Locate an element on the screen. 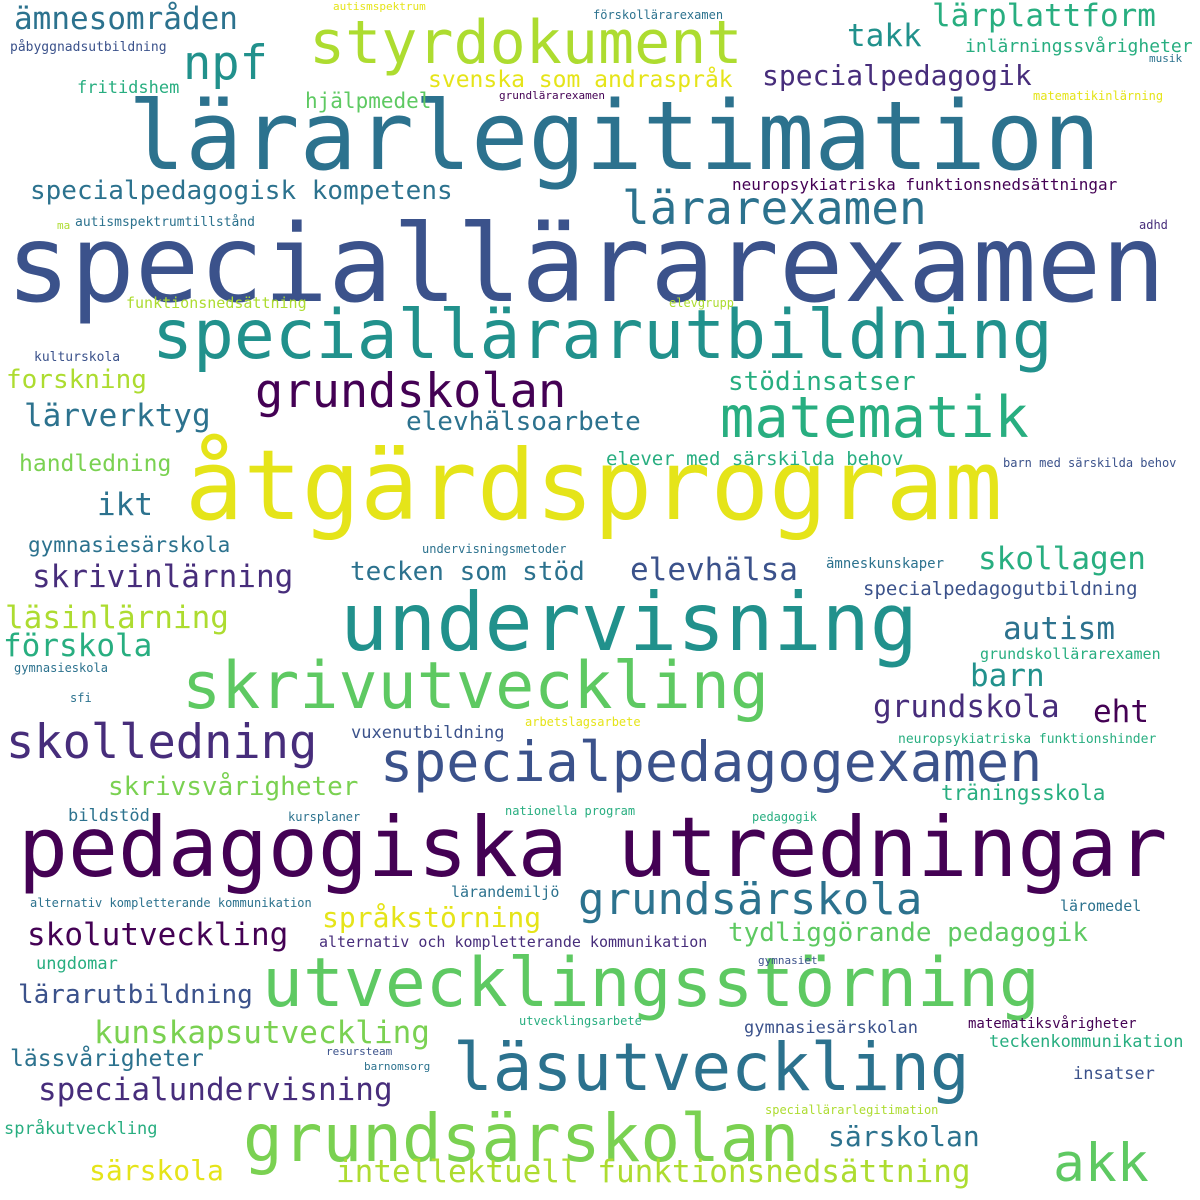 The height and width of the screenshot is (1200, 1200). word: grundlärarexamen is located at coordinates (552, 95).